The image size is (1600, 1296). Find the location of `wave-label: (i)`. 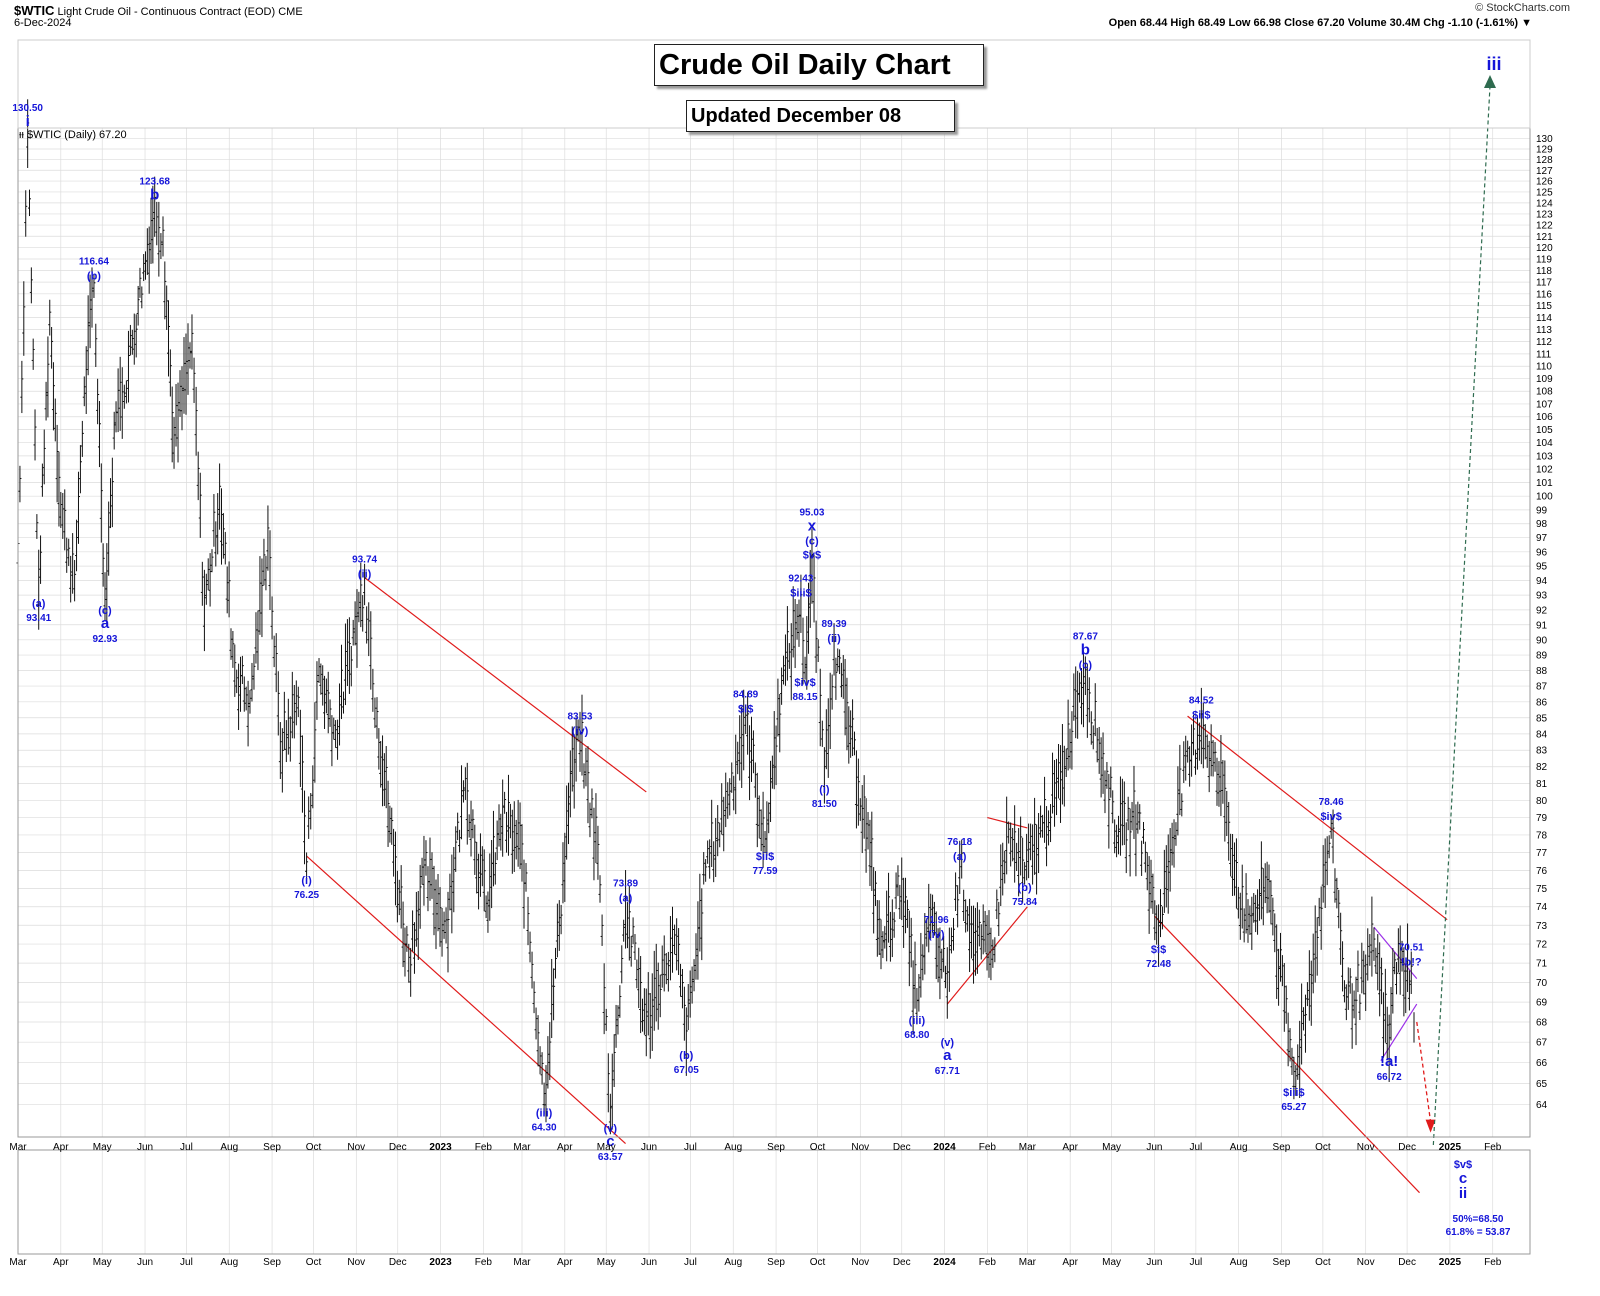

wave-label: (i) is located at coordinates (824, 790).